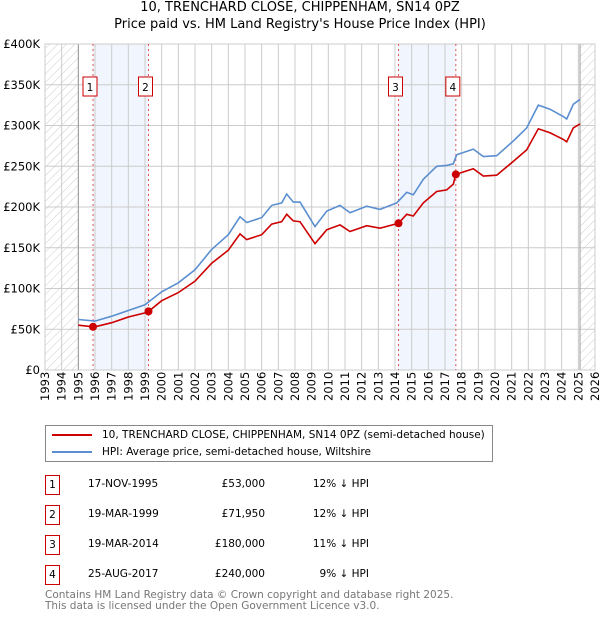 The height and width of the screenshot is (620, 600). I want to click on sale-number-badge: 4, so click(52, 575).